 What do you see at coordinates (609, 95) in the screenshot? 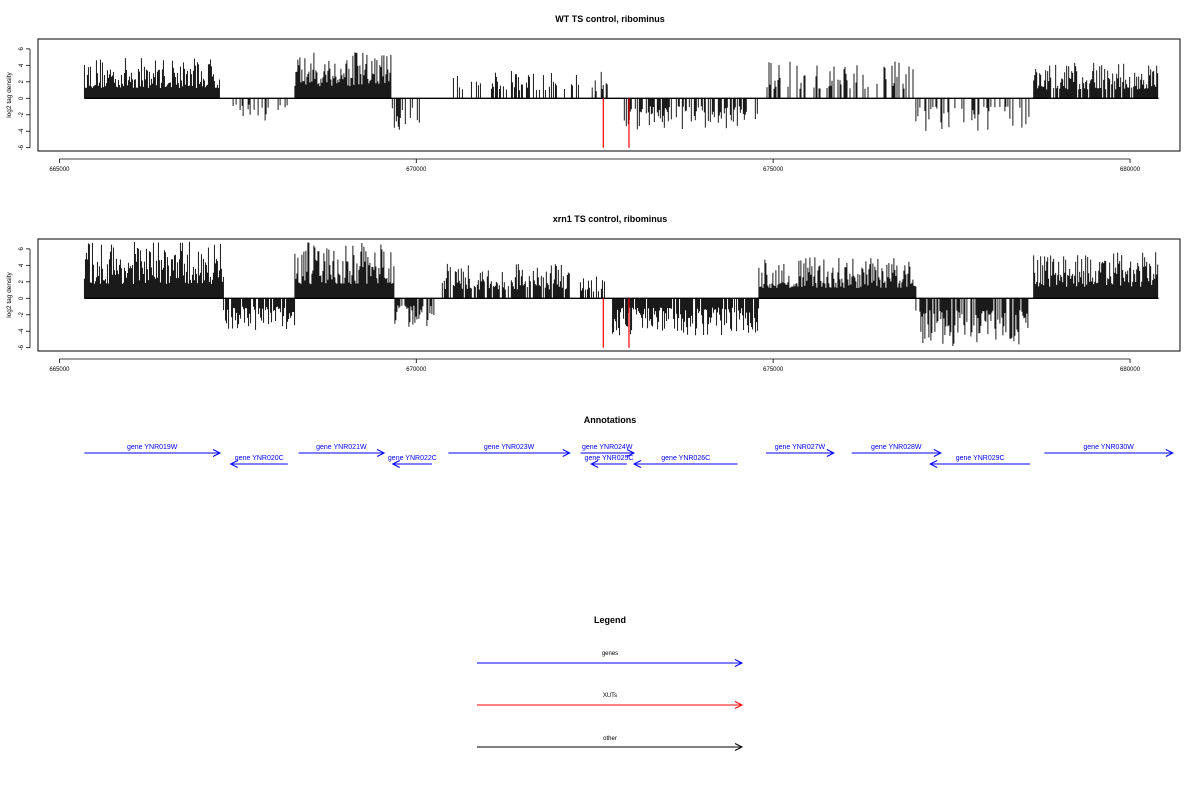
I see `wt-plot-frame` at bounding box center [609, 95].